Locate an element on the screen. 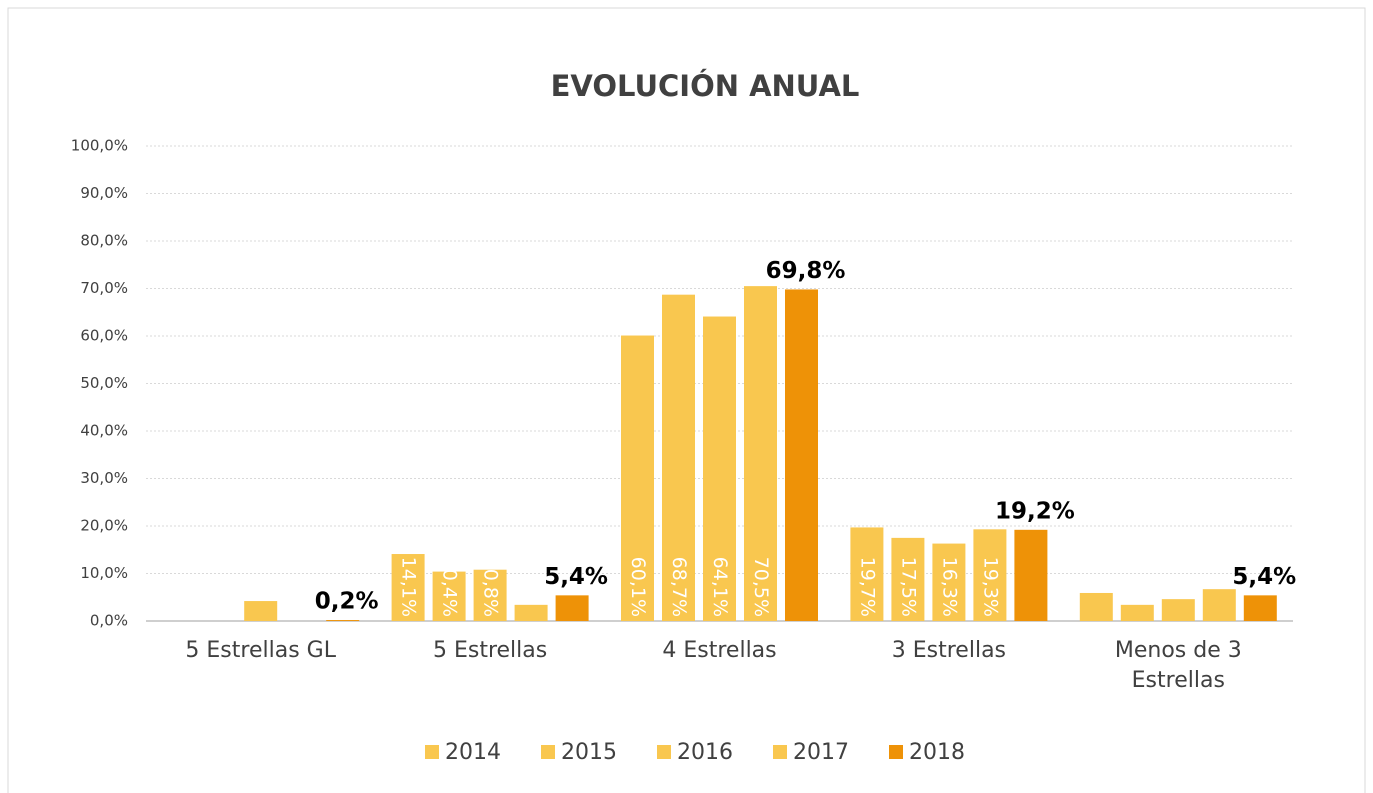 The width and height of the screenshot is (1373, 793). y-tick-label: 30,0% is located at coordinates (104, 478).